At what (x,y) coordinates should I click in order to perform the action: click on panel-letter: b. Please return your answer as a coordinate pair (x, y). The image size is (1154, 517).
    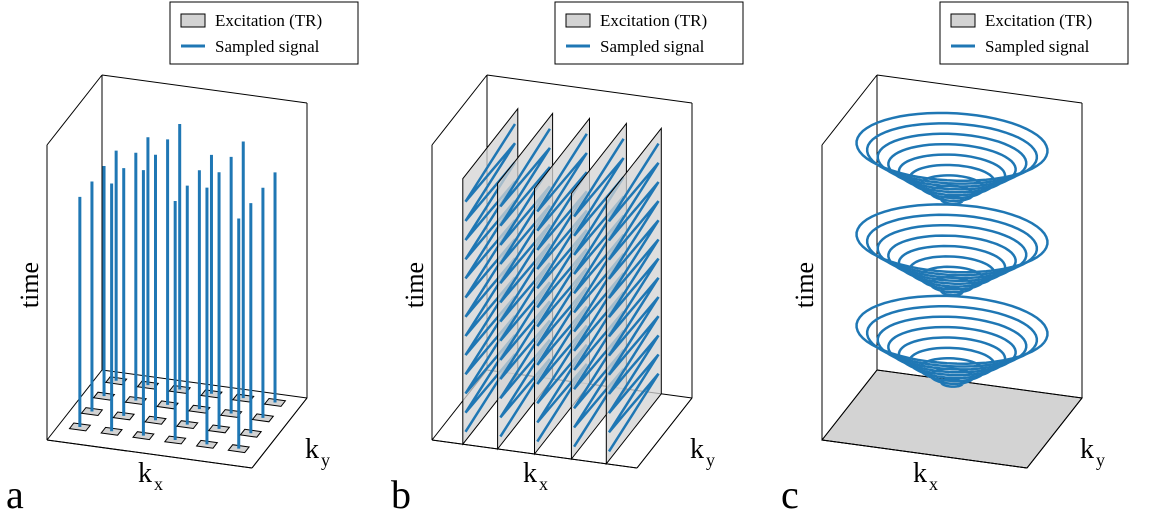
    Looking at the image, I should click on (401, 494).